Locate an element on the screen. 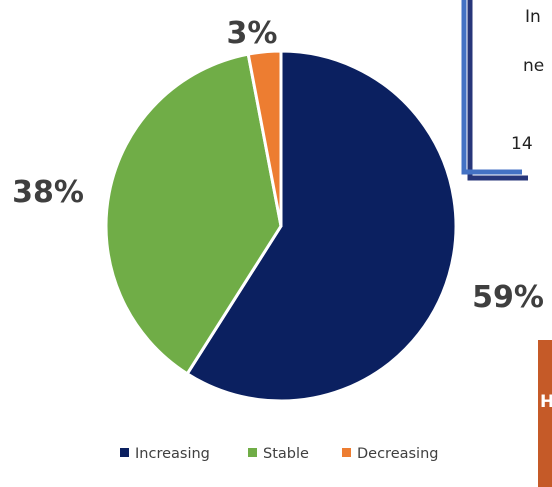 Image resolution: width=552 pixels, height=487 pixels. callout-box: In ne 14 is located at coordinates (502, 90).